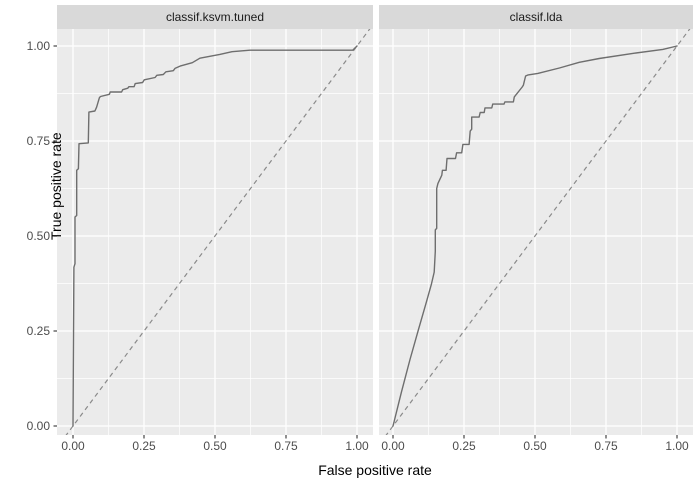  I want to click on facet-strip-classif-lda: classif.lda, so click(536, 17).